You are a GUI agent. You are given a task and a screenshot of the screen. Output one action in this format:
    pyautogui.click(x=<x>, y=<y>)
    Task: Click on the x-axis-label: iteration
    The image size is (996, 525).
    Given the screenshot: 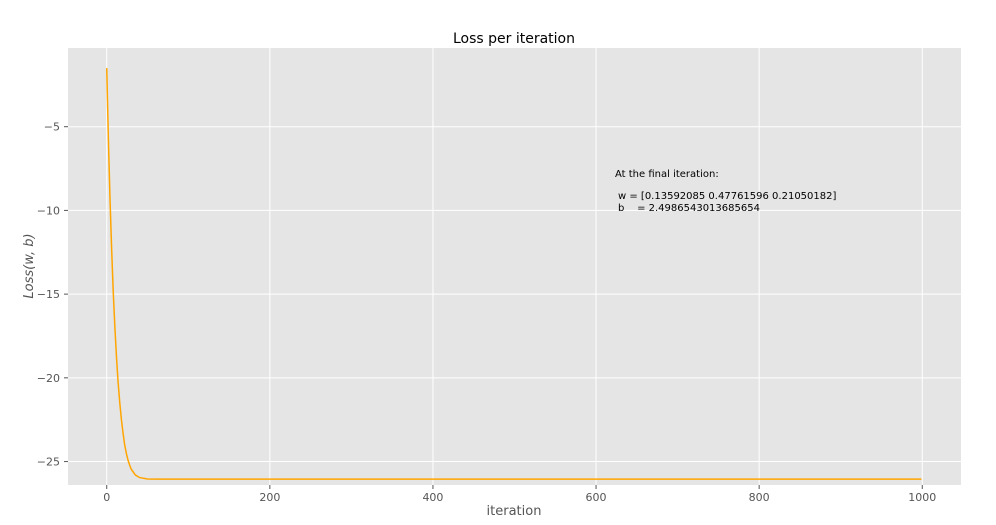 What is the action you would take?
    pyautogui.click(x=514, y=511)
    